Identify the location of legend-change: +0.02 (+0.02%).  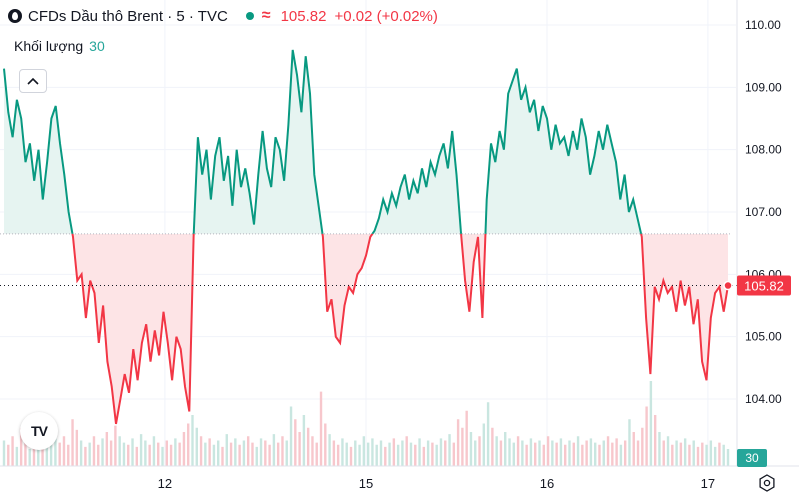
(386, 16).